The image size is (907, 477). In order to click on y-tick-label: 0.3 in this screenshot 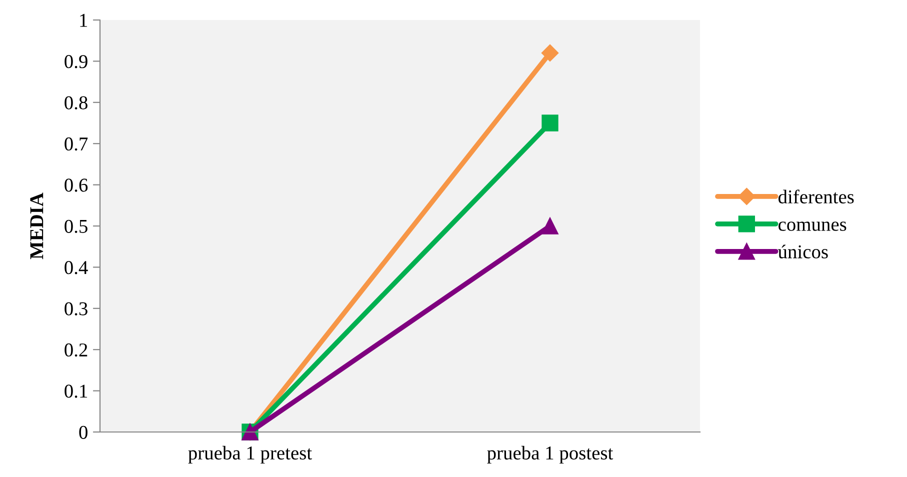, I will do `click(76, 309)`.